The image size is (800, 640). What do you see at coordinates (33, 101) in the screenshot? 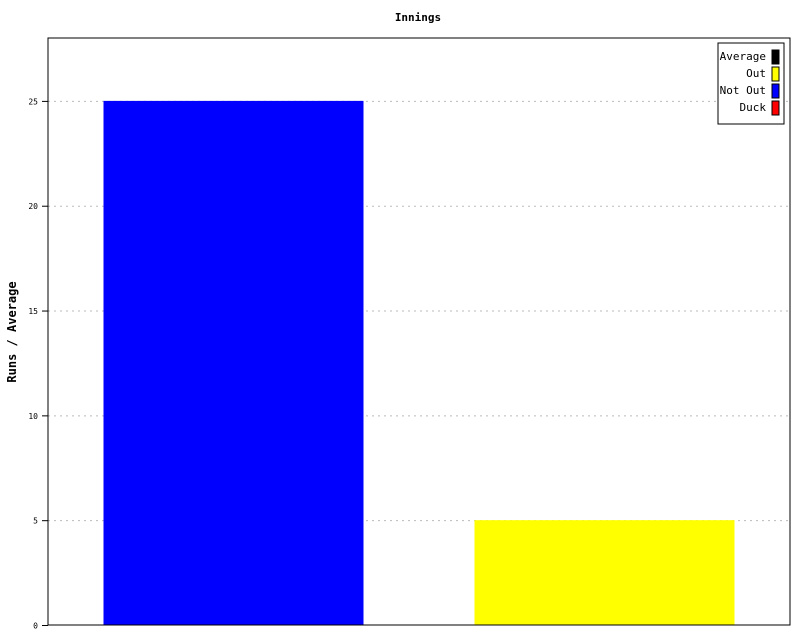
I see `y-tick-label: 25` at bounding box center [33, 101].